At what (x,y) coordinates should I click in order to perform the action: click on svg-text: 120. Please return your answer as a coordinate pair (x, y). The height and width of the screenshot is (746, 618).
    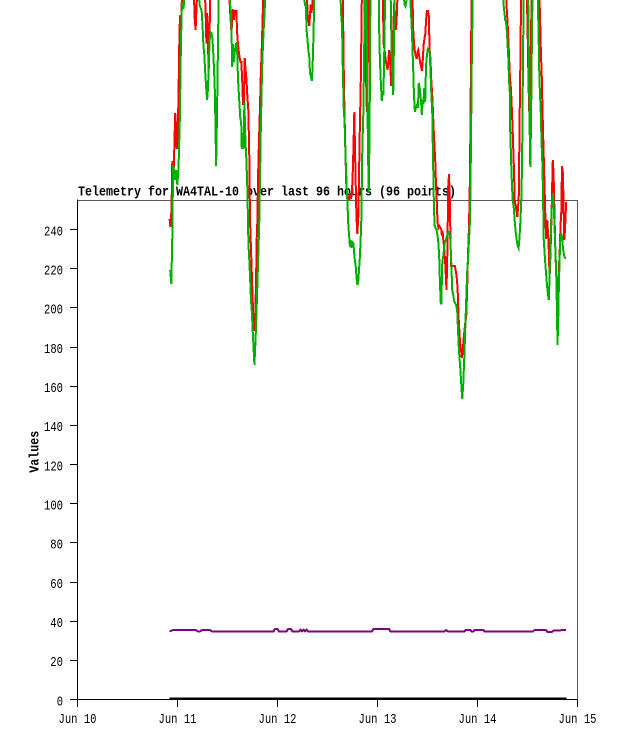
    Looking at the image, I should click on (53, 467).